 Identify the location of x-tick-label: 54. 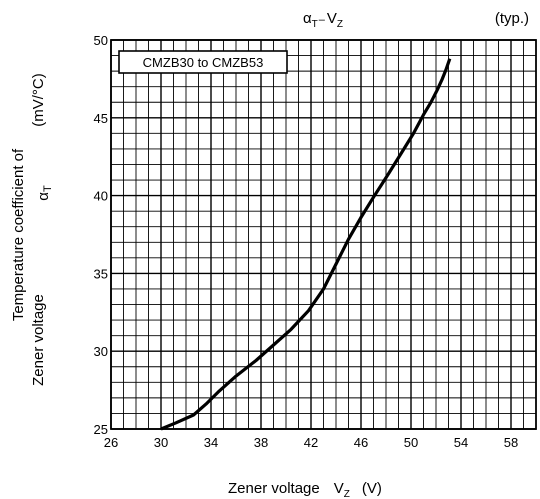
(461, 442).